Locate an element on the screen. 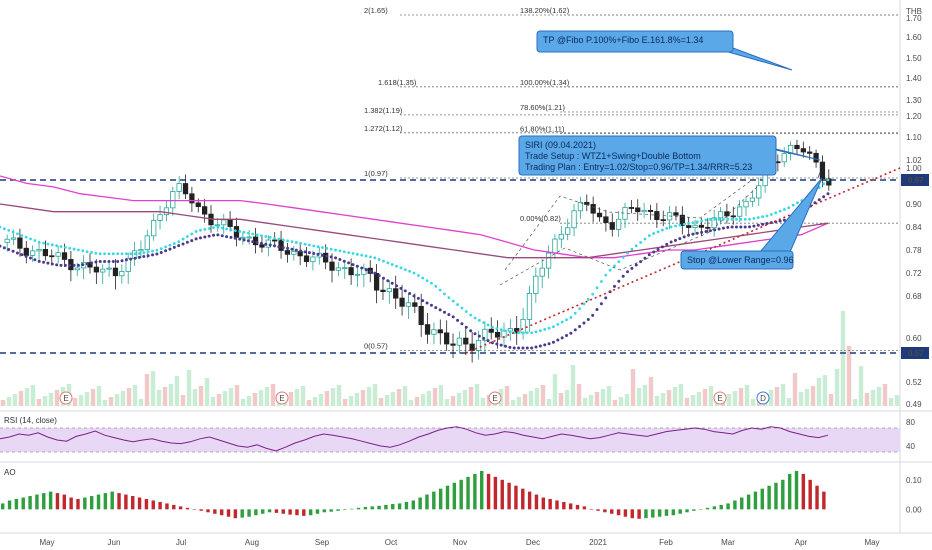 This screenshot has height=550, width=932. price-tag-label: 0.97 is located at coordinates (916, 180).